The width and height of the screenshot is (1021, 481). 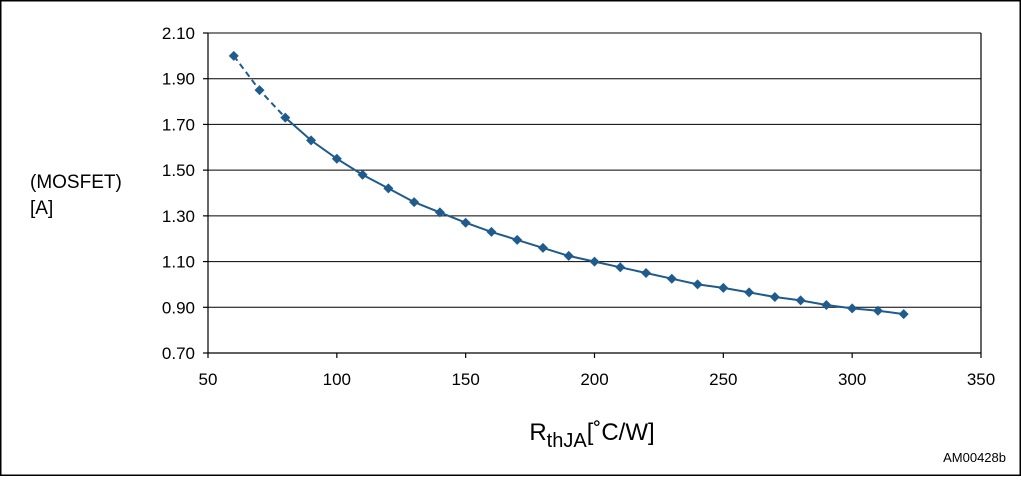 I want to click on y-axis-label: (MOSFET), so click(x=76, y=182).